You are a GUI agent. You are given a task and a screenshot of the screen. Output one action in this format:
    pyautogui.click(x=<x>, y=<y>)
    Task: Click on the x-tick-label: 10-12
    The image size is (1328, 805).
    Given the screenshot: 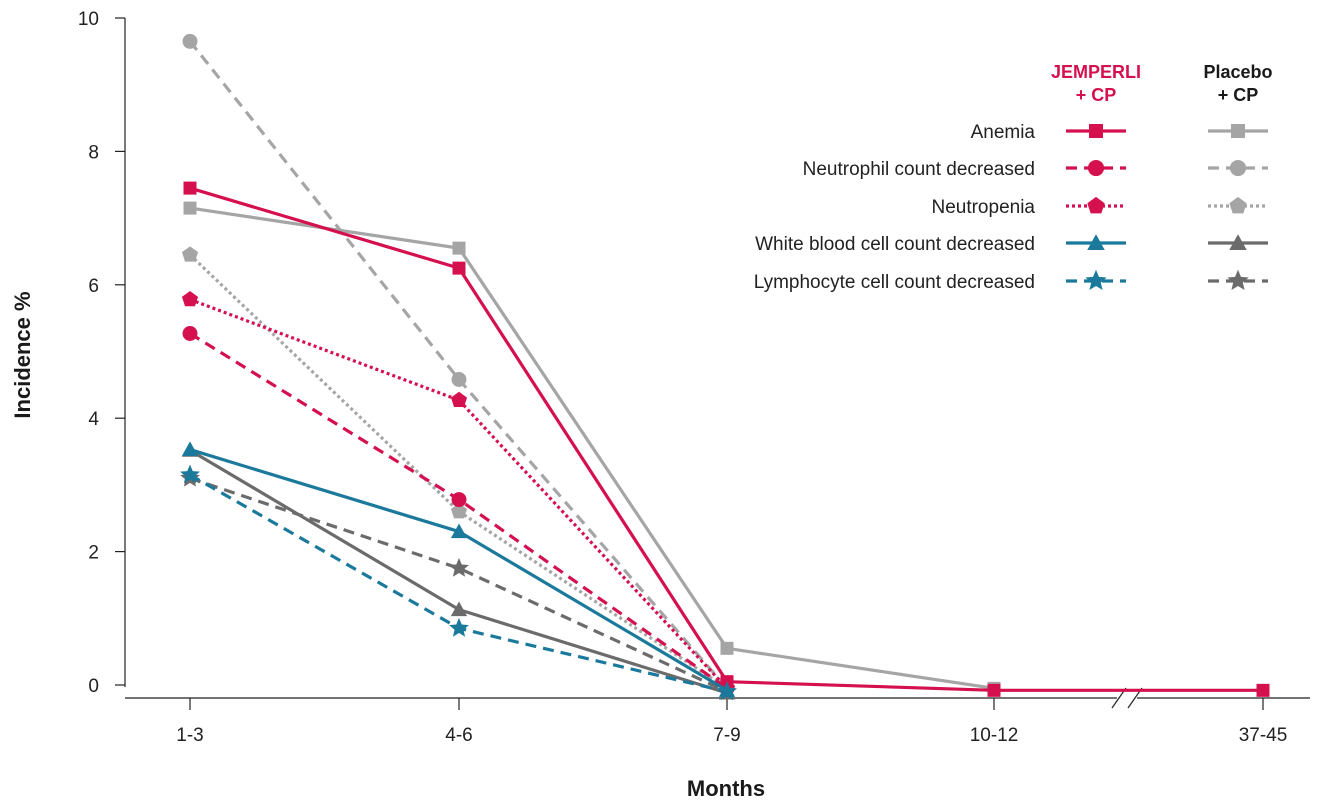 What is the action you would take?
    pyautogui.click(x=994, y=735)
    